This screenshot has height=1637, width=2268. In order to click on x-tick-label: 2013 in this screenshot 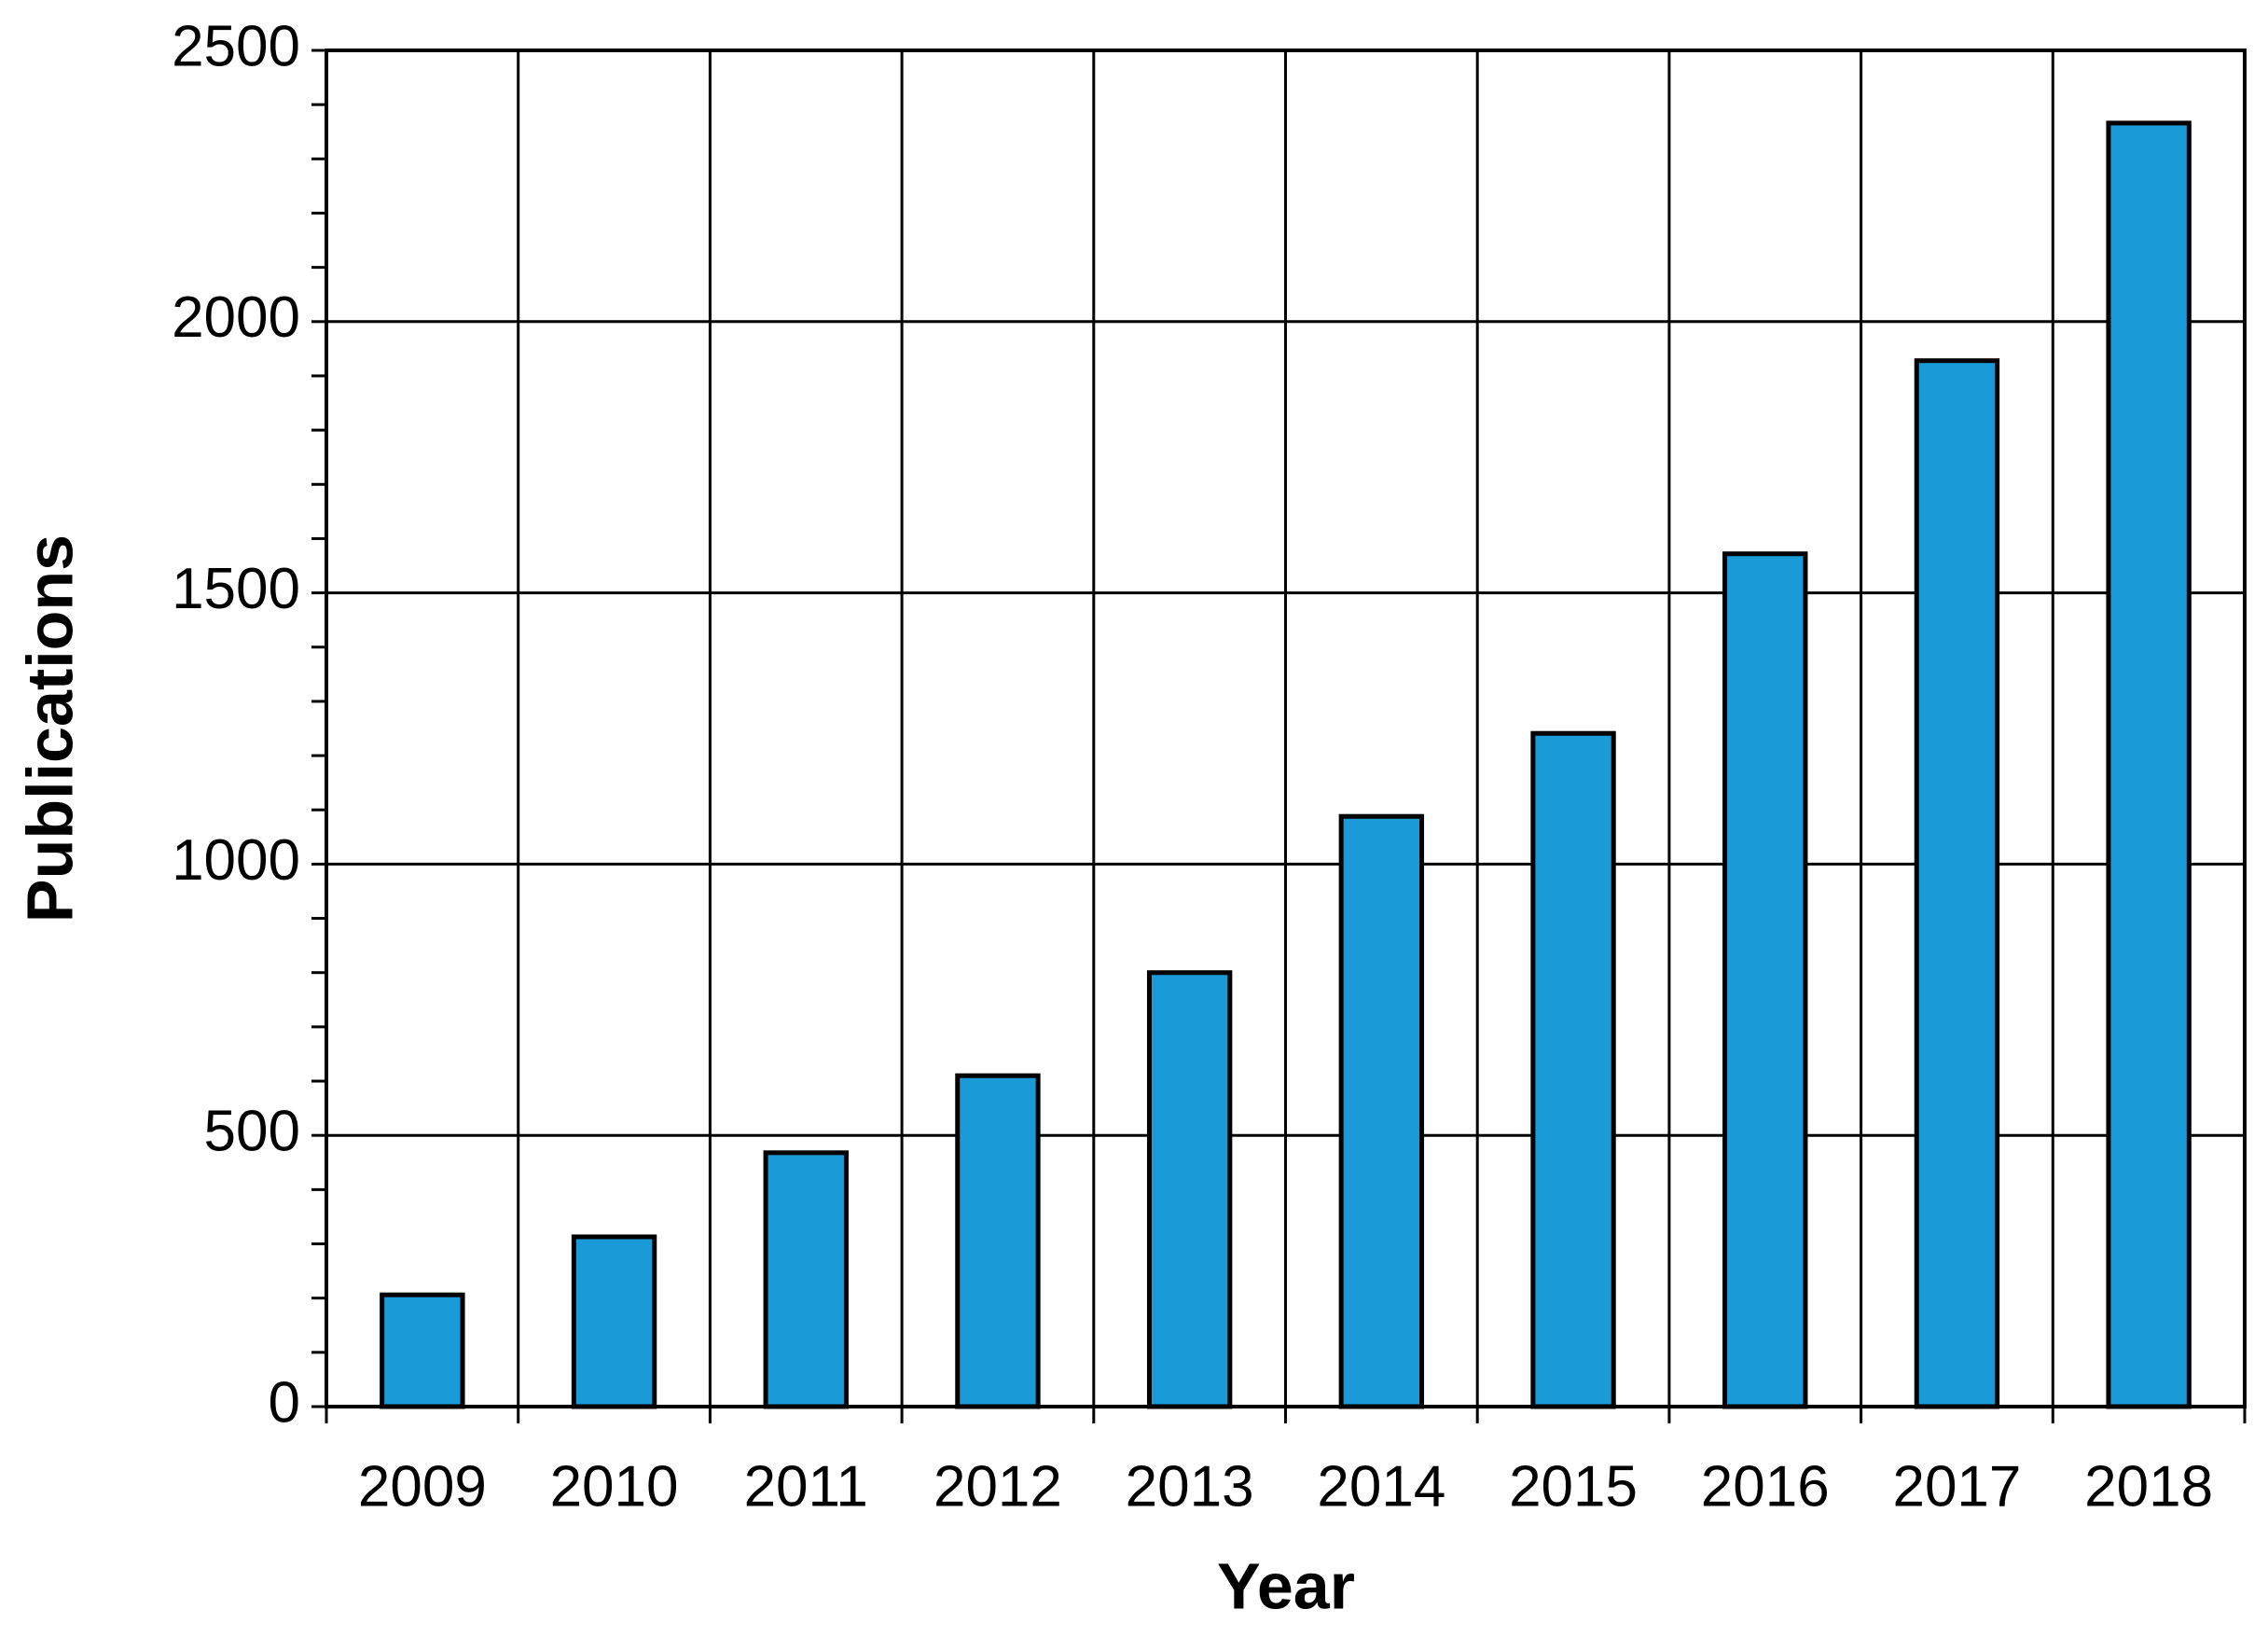, I will do `click(1190, 1486)`.